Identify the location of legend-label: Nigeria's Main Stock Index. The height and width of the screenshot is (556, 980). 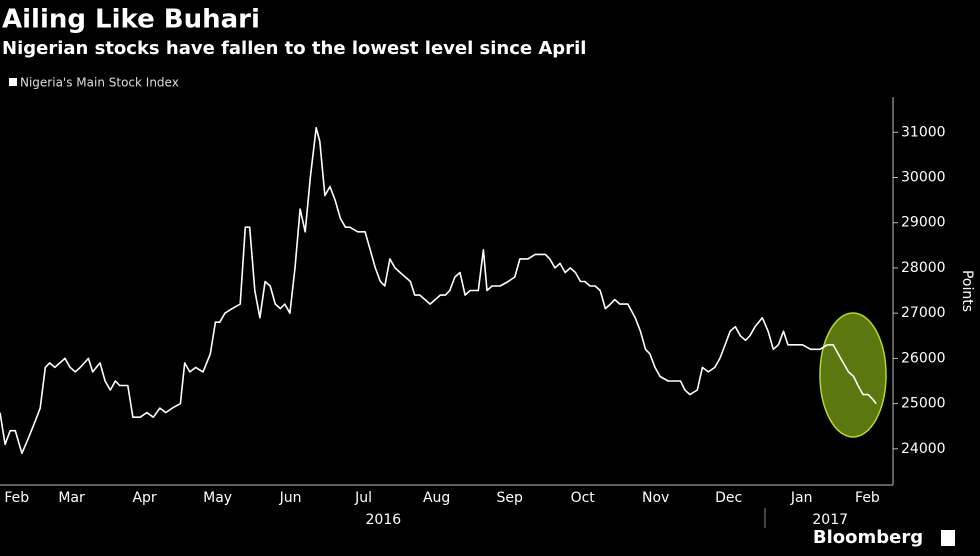
(99, 83).